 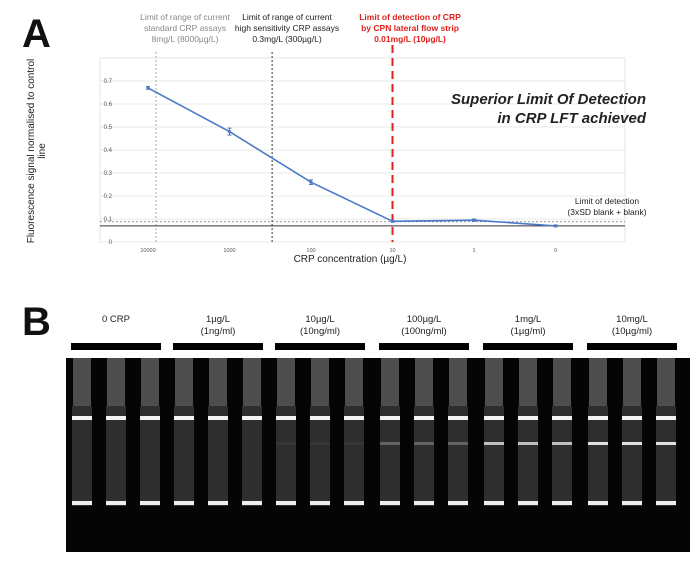 What do you see at coordinates (108, 128) in the screenshot?
I see `y-tick-label: 0.5` at bounding box center [108, 128].